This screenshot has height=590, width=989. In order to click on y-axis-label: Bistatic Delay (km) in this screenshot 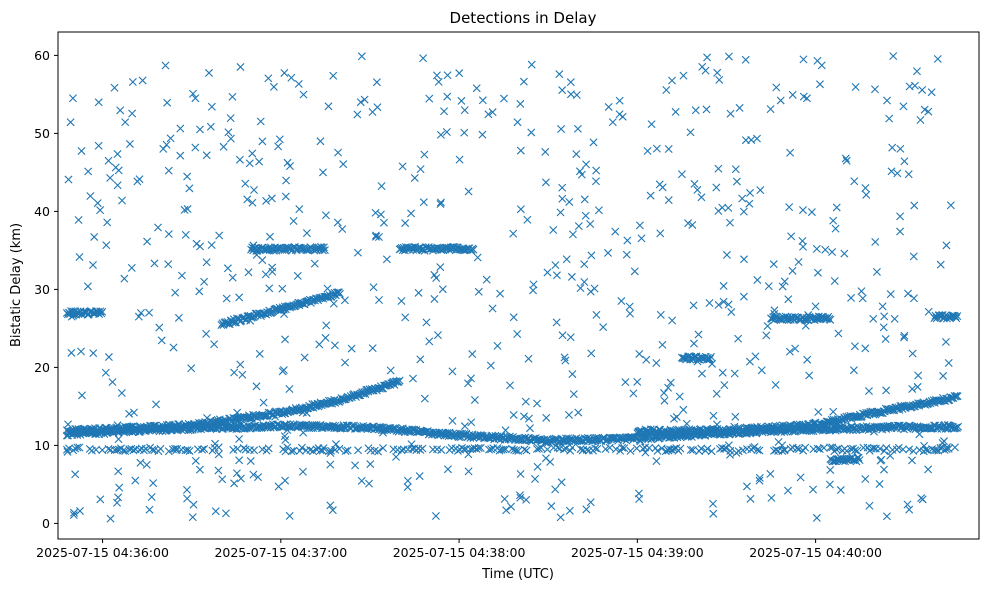, I will do `click(16, 285)`.